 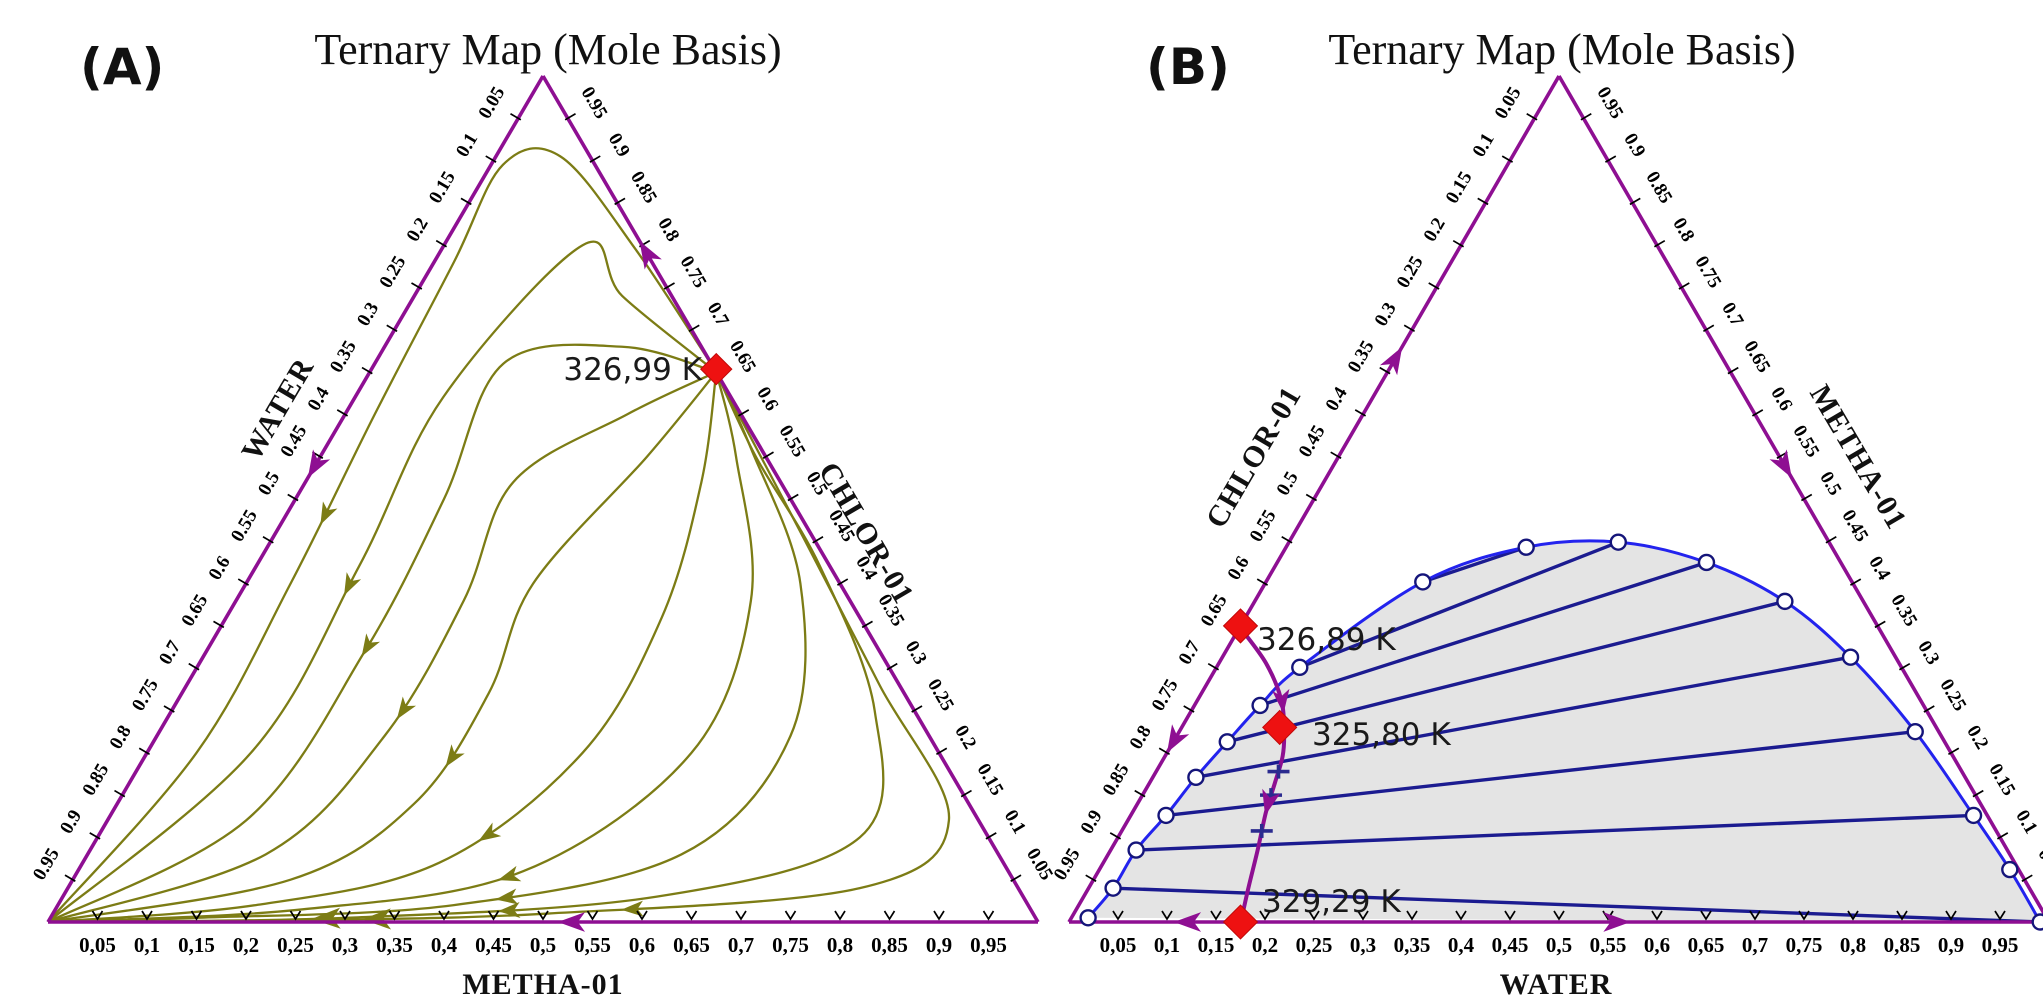 I want to click on panel-b-label: (B), so click(x=1188, y=67).